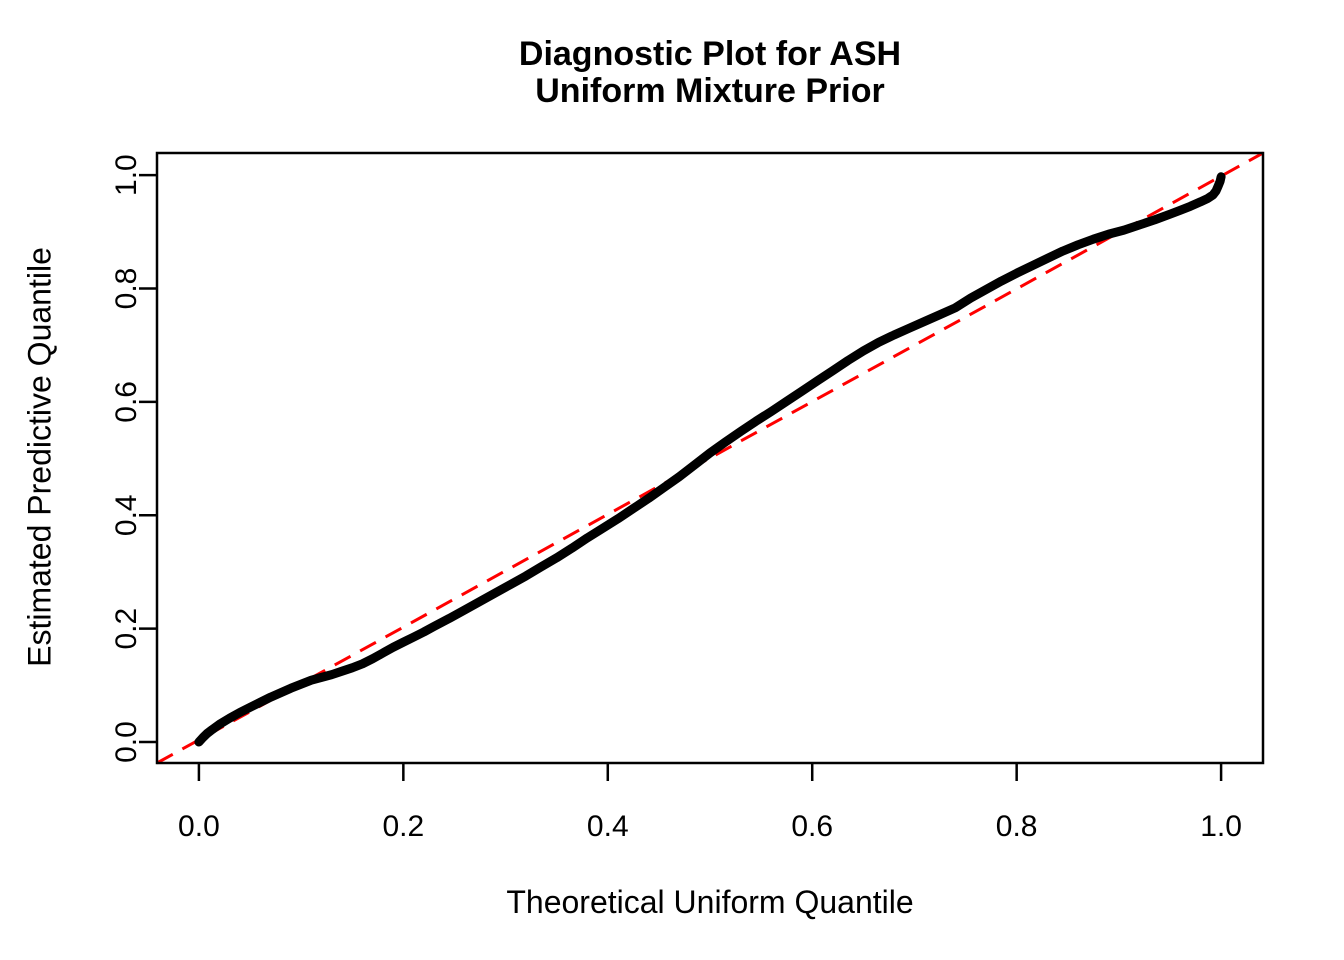 The height and width of the screenshot is (960, 1344). What do you see at coordinates (126, 175) in the screenshot?
I see `y-tick-label: 1.0` at bounding box center [126, 175].